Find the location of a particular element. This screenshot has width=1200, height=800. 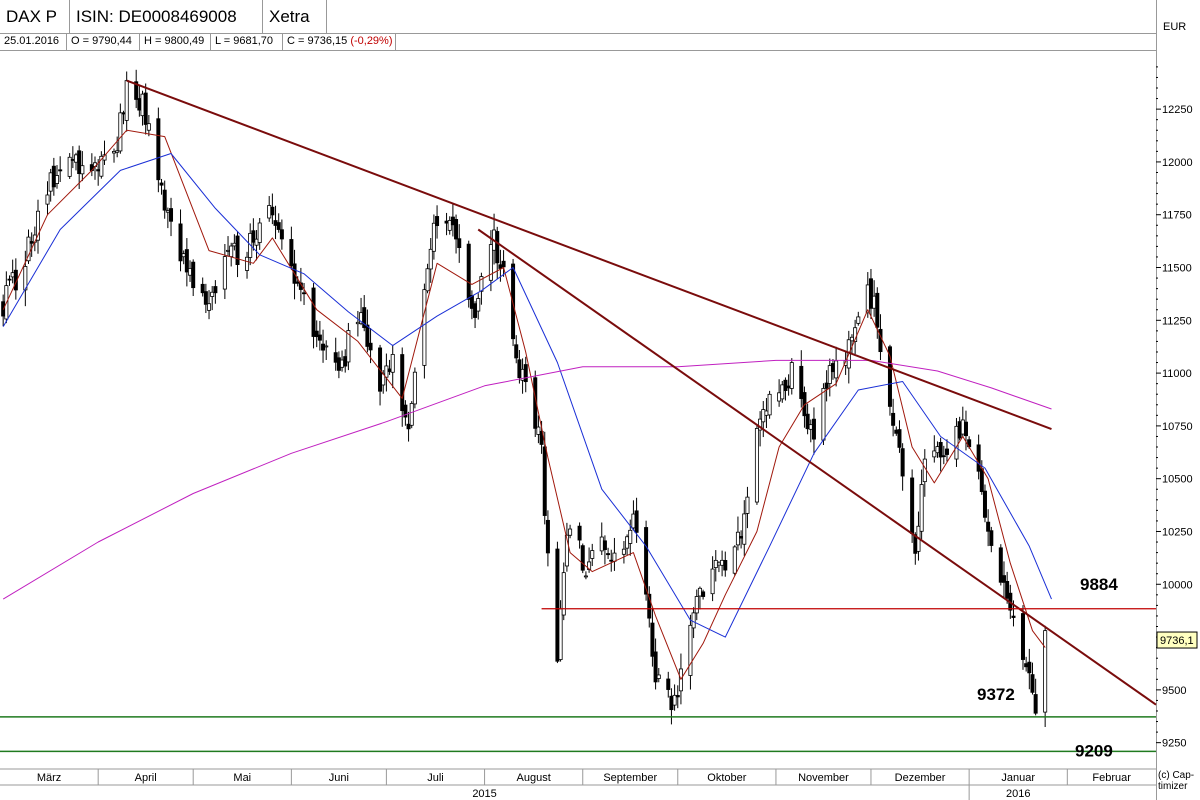

level-labels: 9884 9372 9209 9736,1 is located at coordinates (1087, 667).